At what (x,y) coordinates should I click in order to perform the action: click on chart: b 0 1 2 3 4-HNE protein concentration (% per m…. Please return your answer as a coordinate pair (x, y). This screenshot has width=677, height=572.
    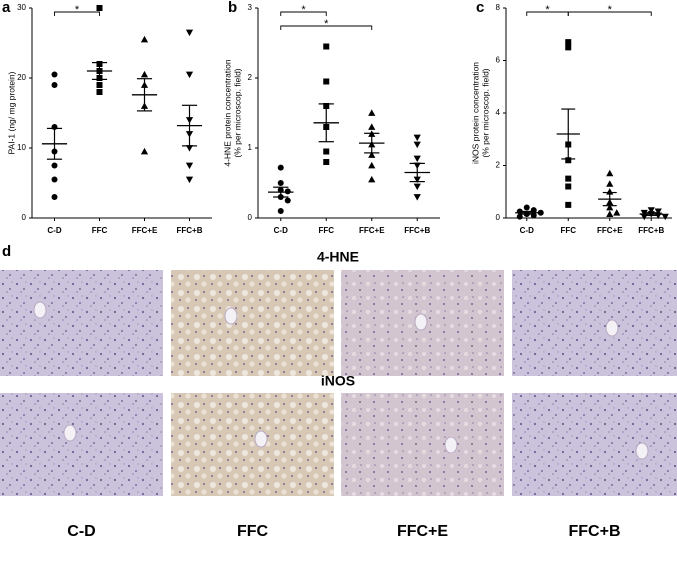
    Looking at the image, I should click on (331, 117).